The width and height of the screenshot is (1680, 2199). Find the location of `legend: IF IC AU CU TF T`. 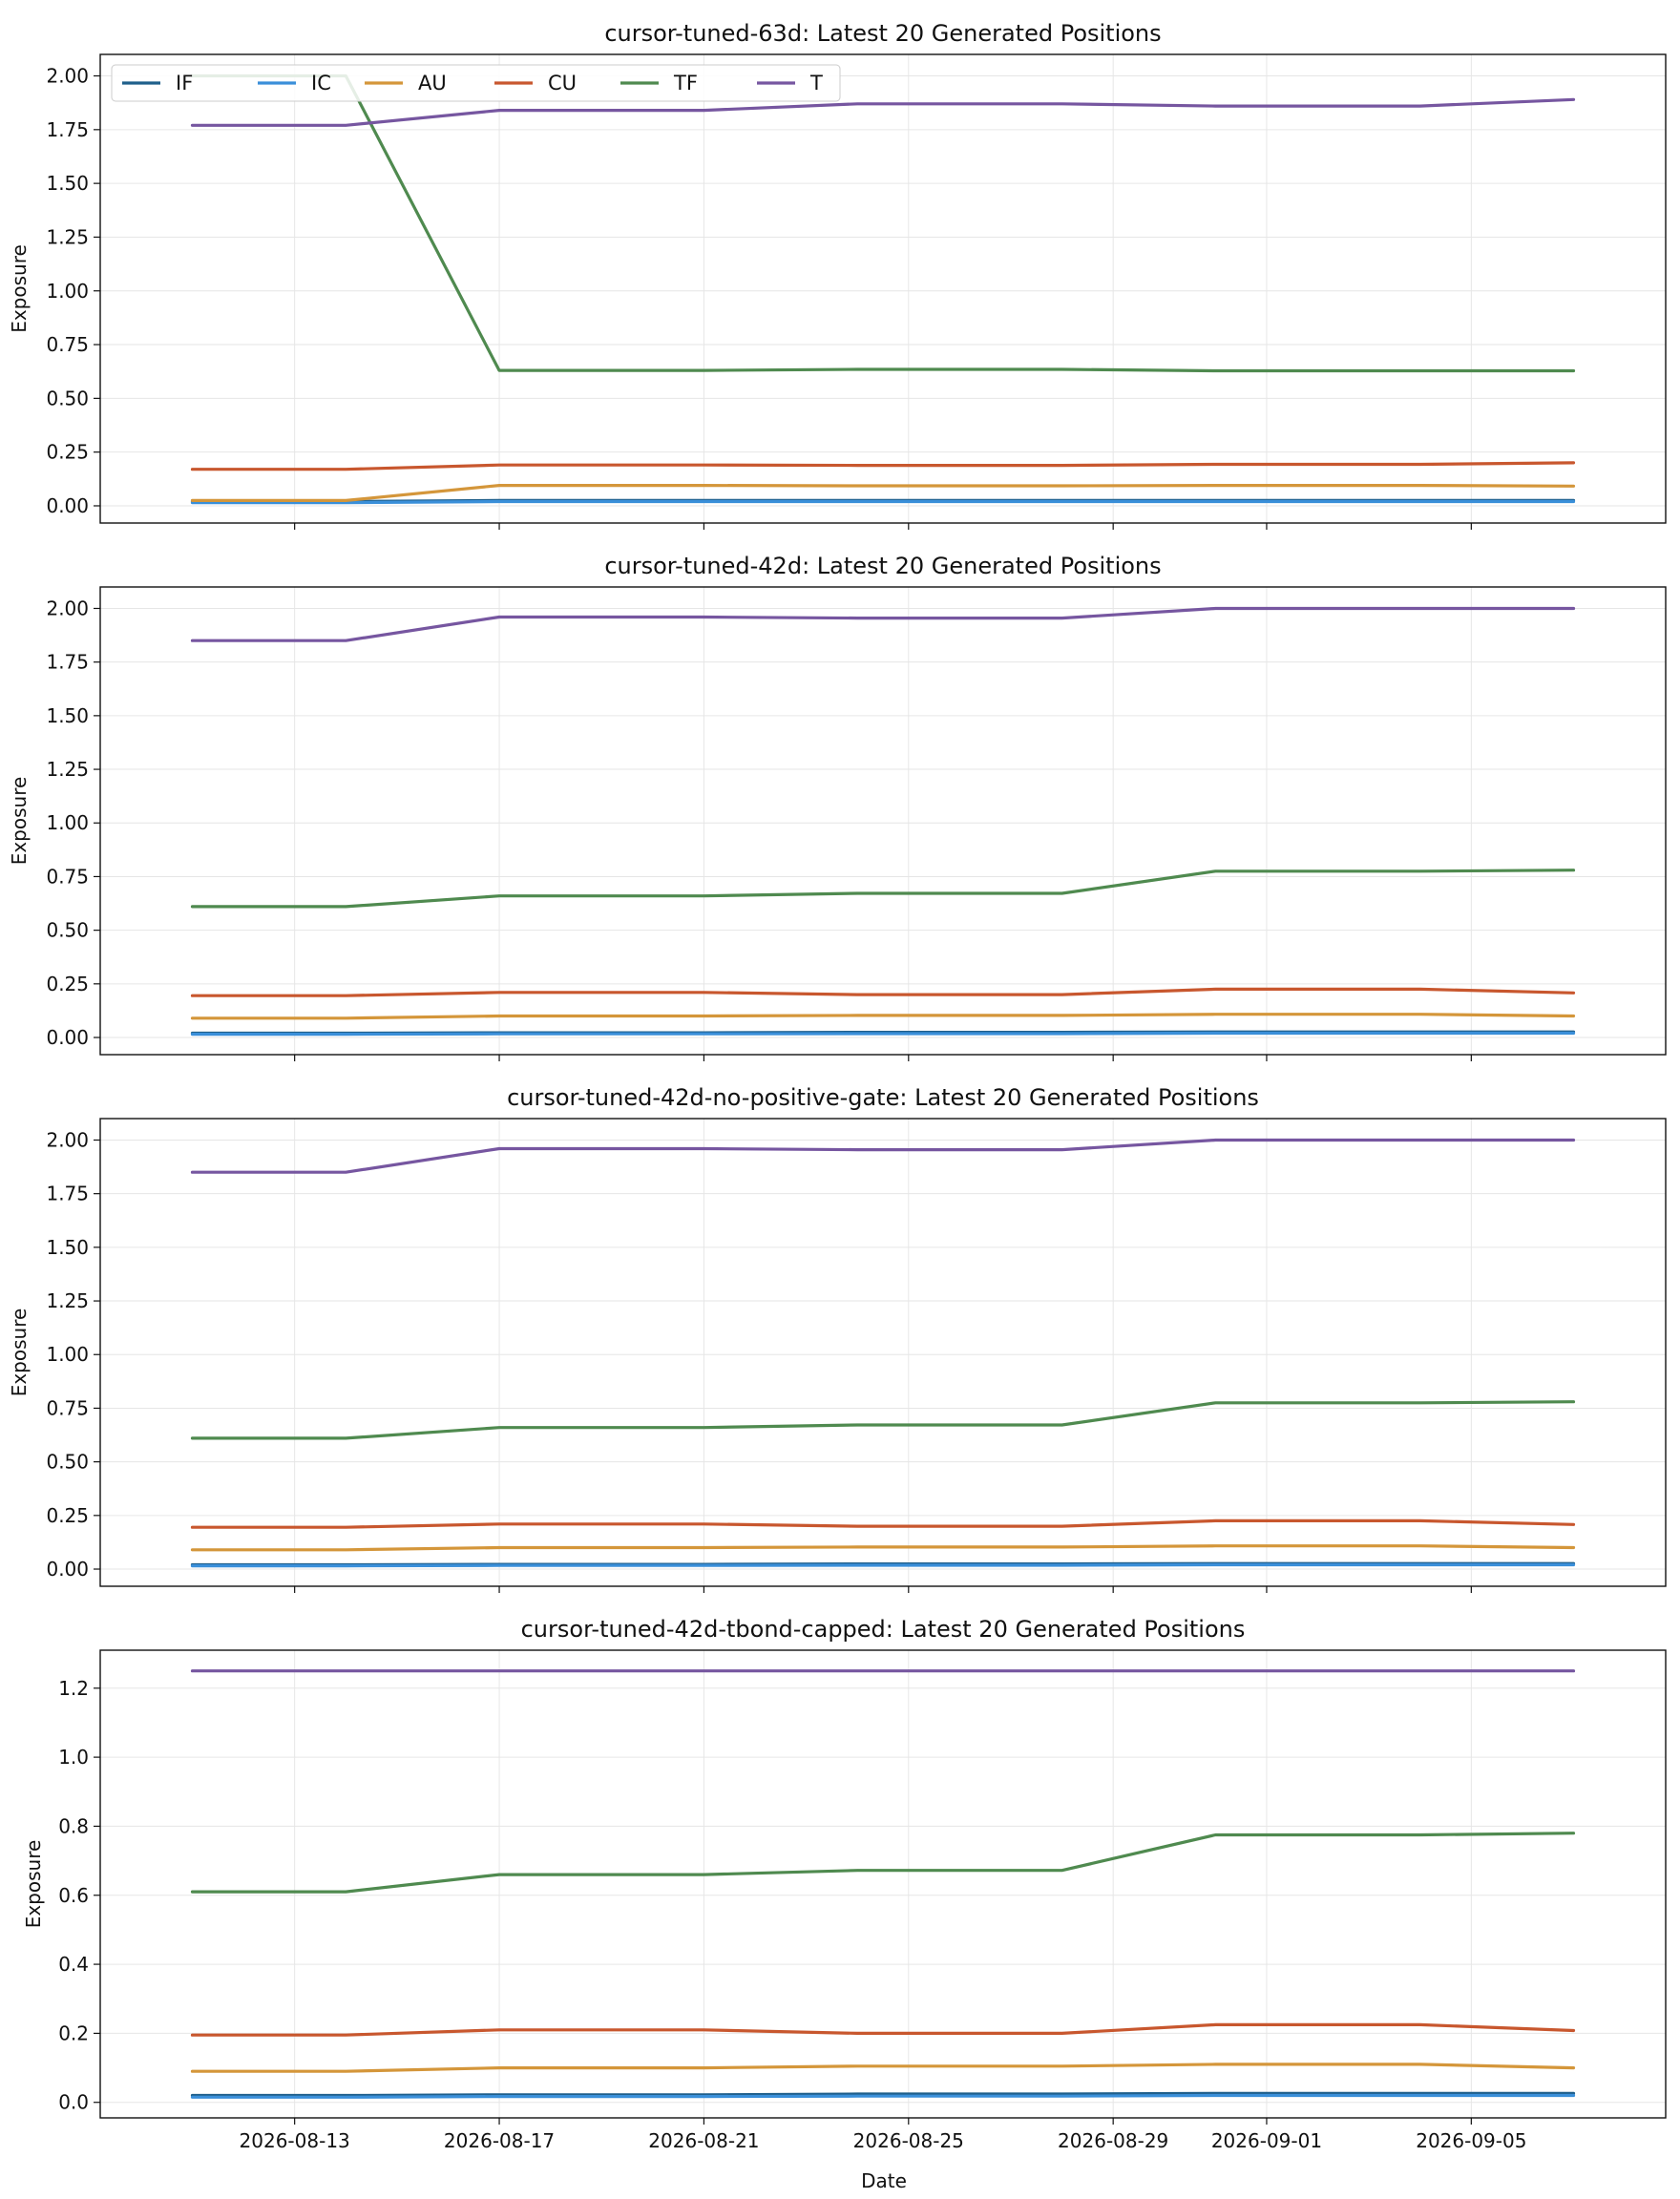

legend: IF IC AU CU TF T is located at coordinates (476, 83).